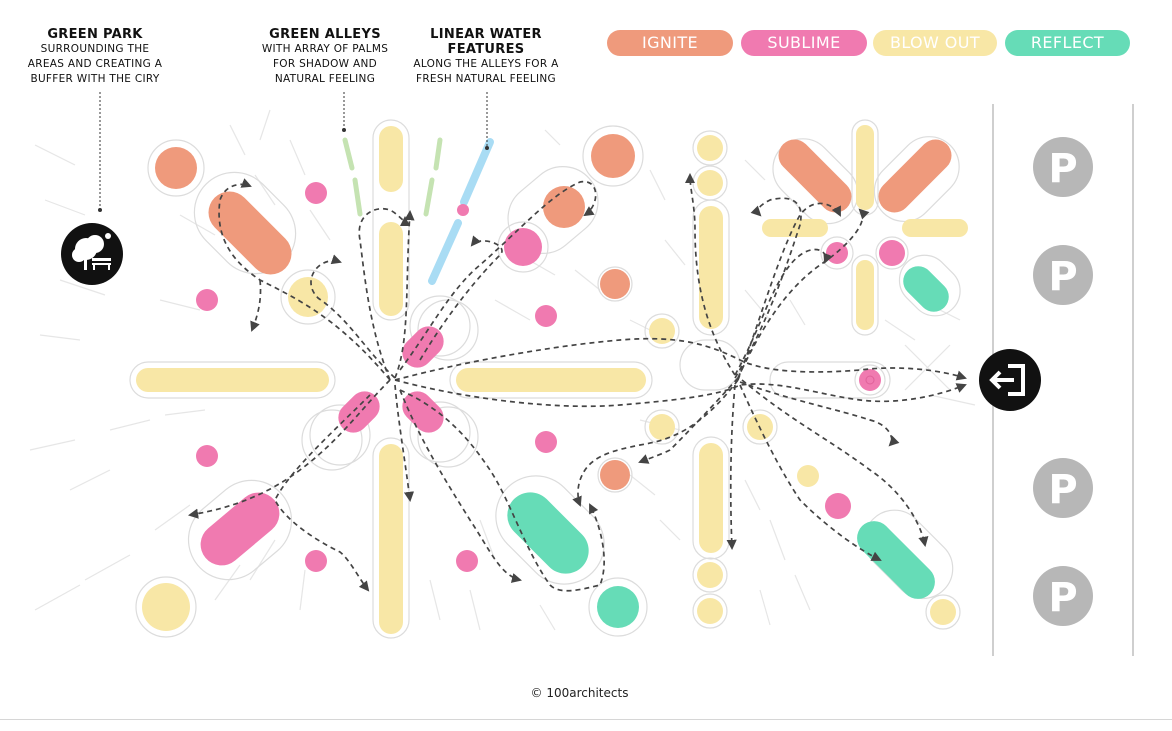 This screenshot has width=1172, height=731. What do you see at coordinates (95, 34) in the screenshot?
I see `annotation-title: GREEN PARK` at bounding box center [95, 34].